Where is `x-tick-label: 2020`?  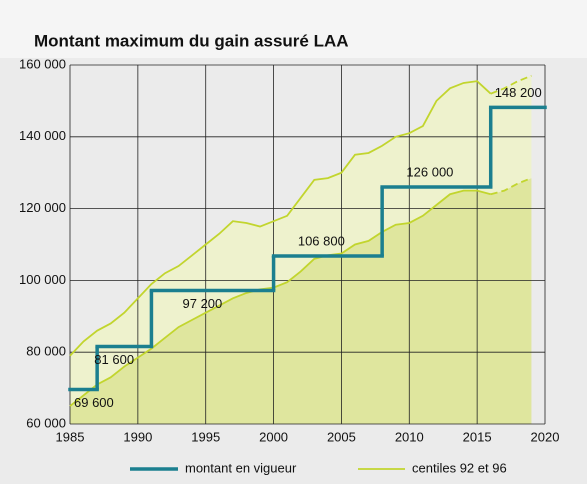 x-tick-label: 2020 is located at coordinates (545, 436).